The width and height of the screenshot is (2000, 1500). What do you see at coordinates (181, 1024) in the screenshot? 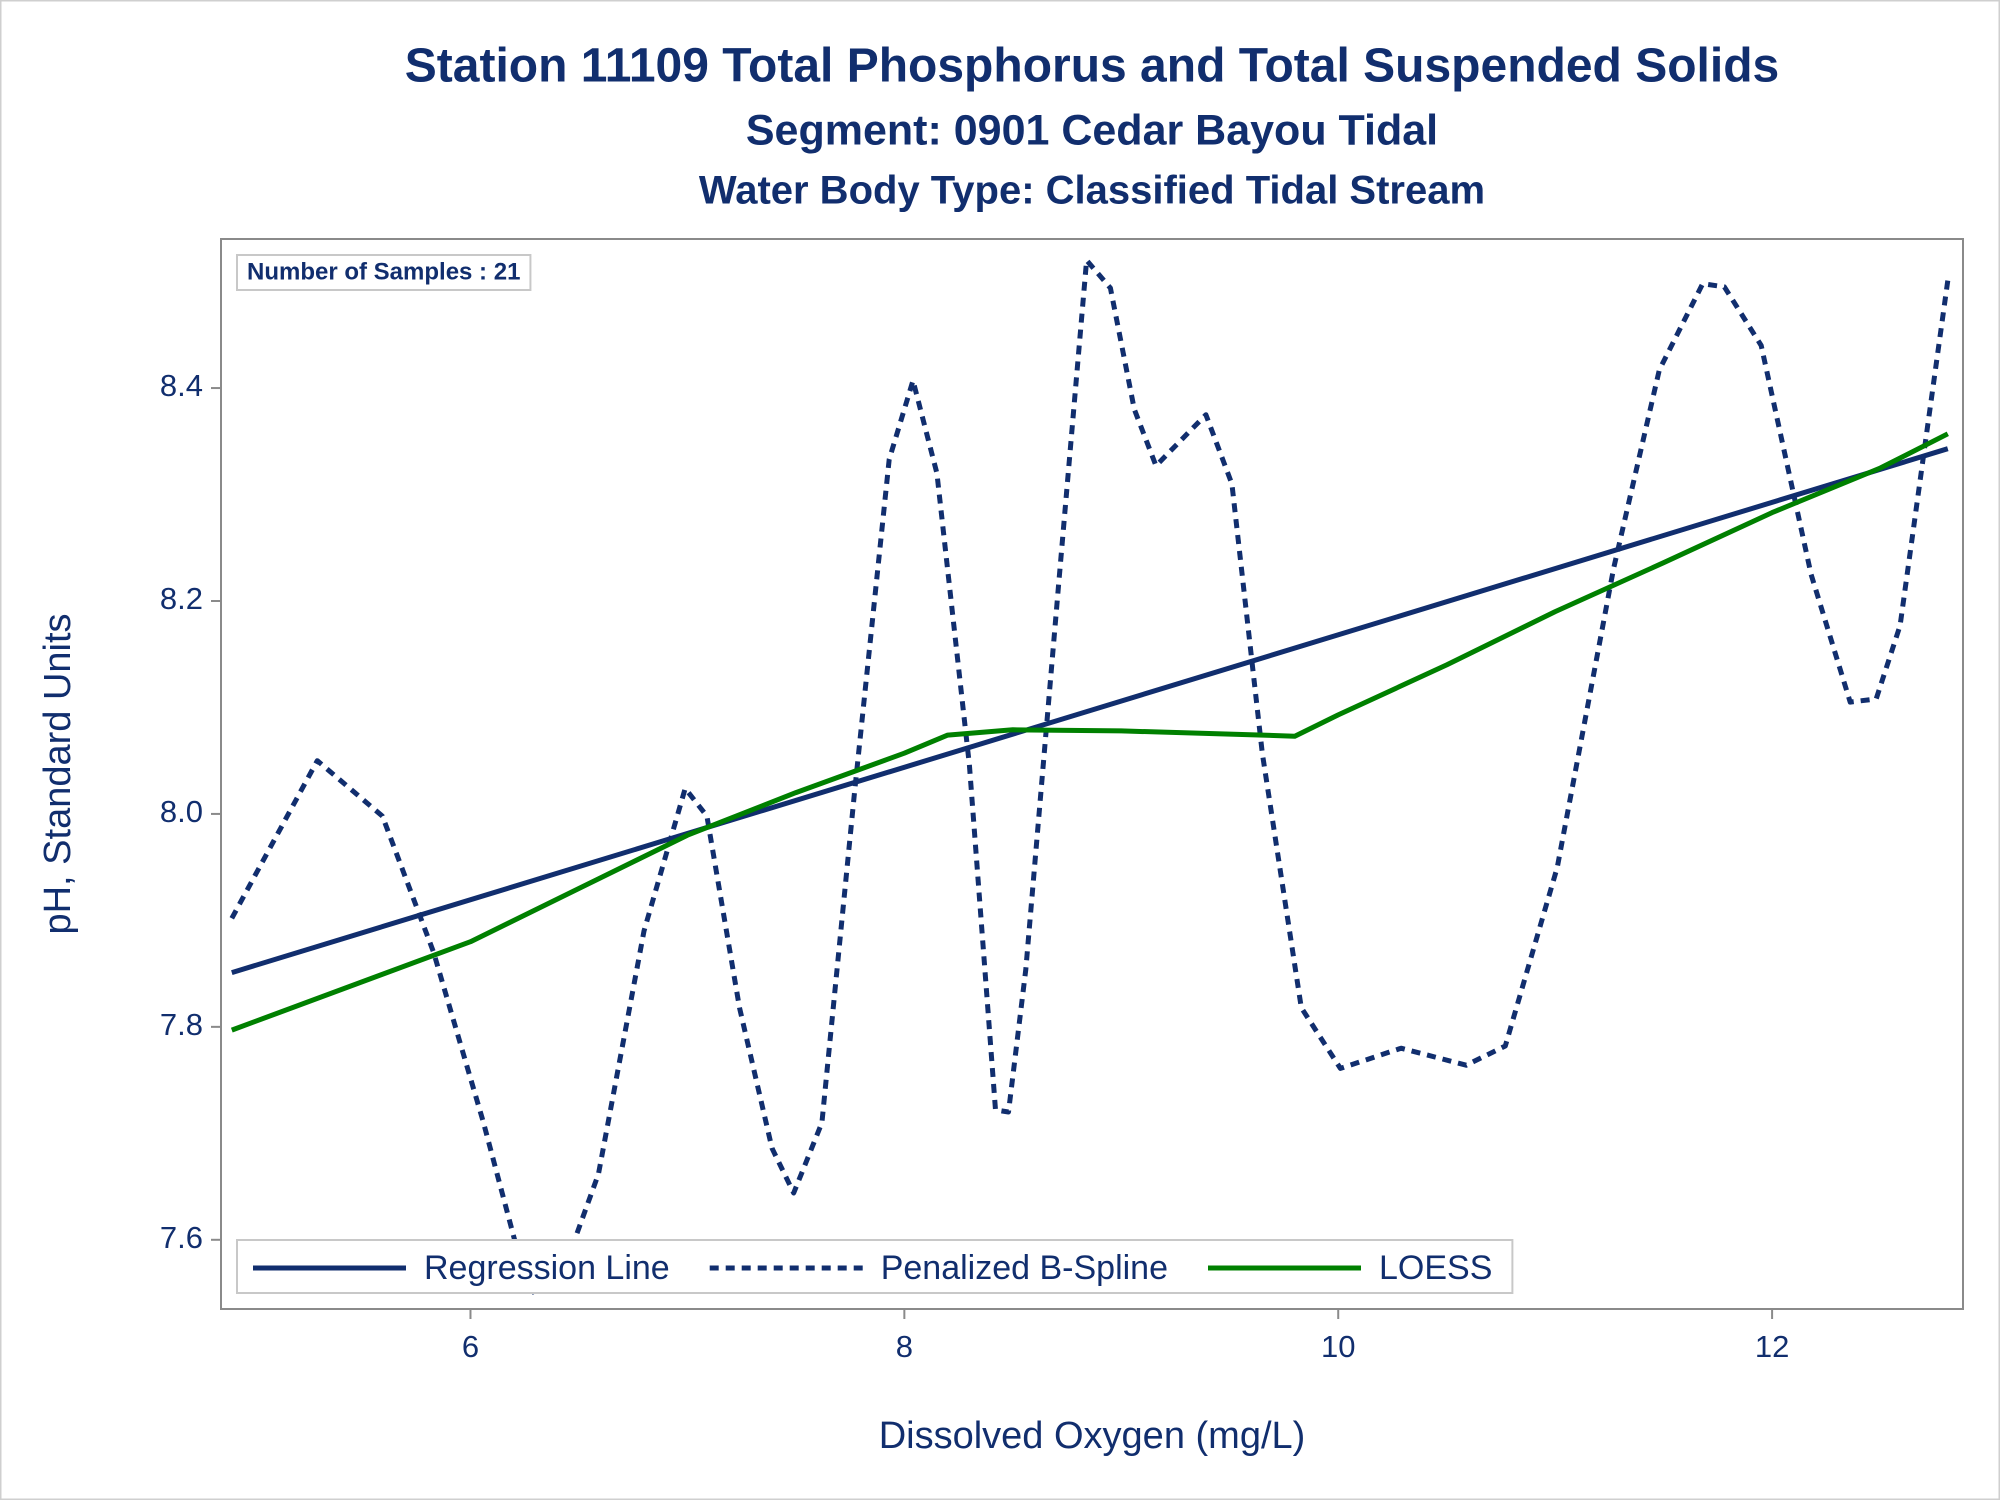
I see `y-tick-label: 7.8` at bounding box center [181, 1024].